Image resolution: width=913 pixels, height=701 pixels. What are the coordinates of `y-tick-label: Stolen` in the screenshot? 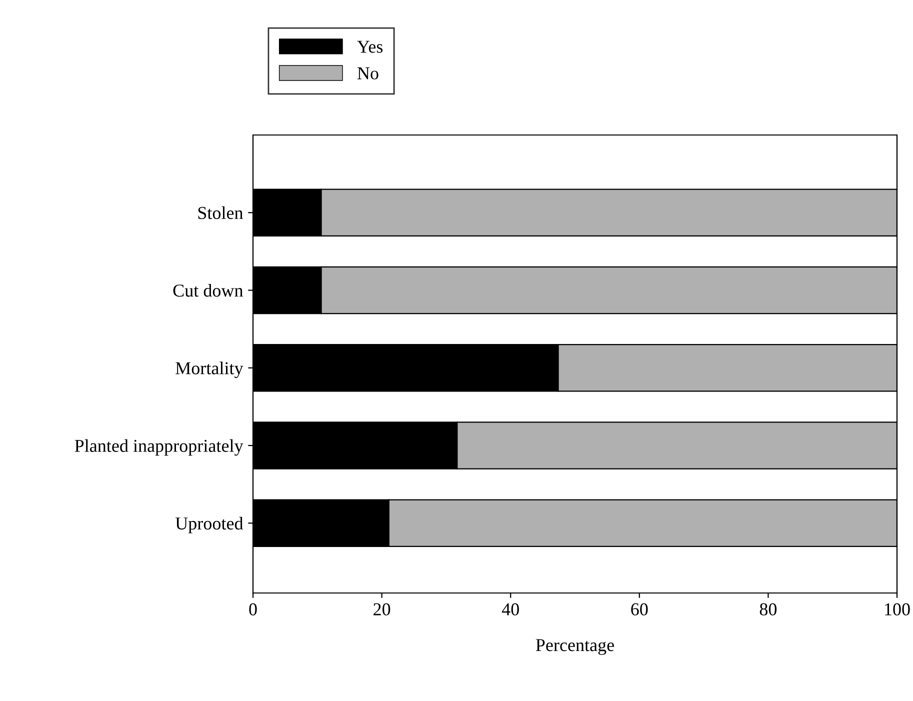 It's located at (221, 213).